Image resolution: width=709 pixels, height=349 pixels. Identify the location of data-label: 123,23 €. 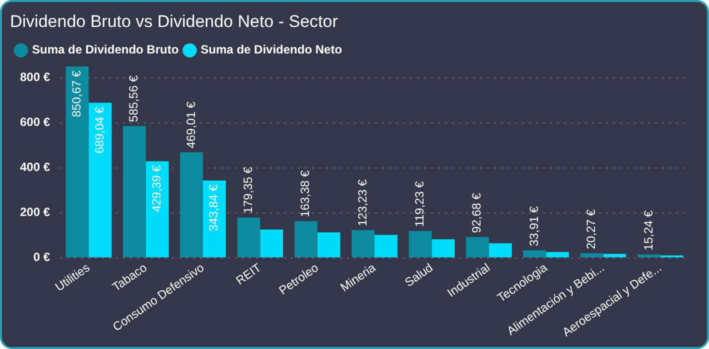
(362, 202).